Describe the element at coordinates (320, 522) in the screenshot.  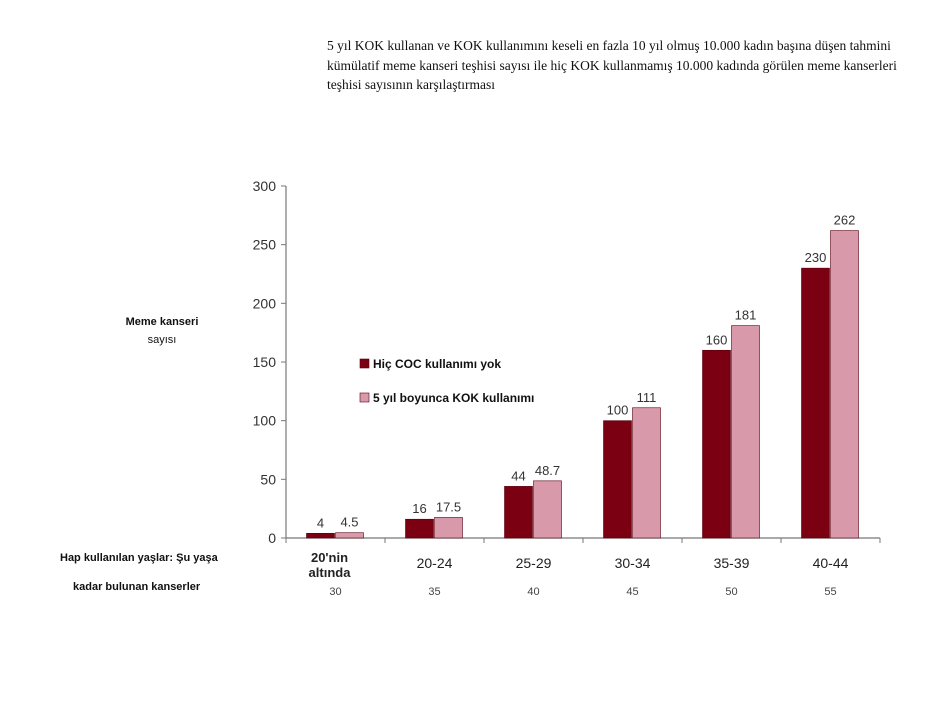
I see `data-label: 4` at that location.